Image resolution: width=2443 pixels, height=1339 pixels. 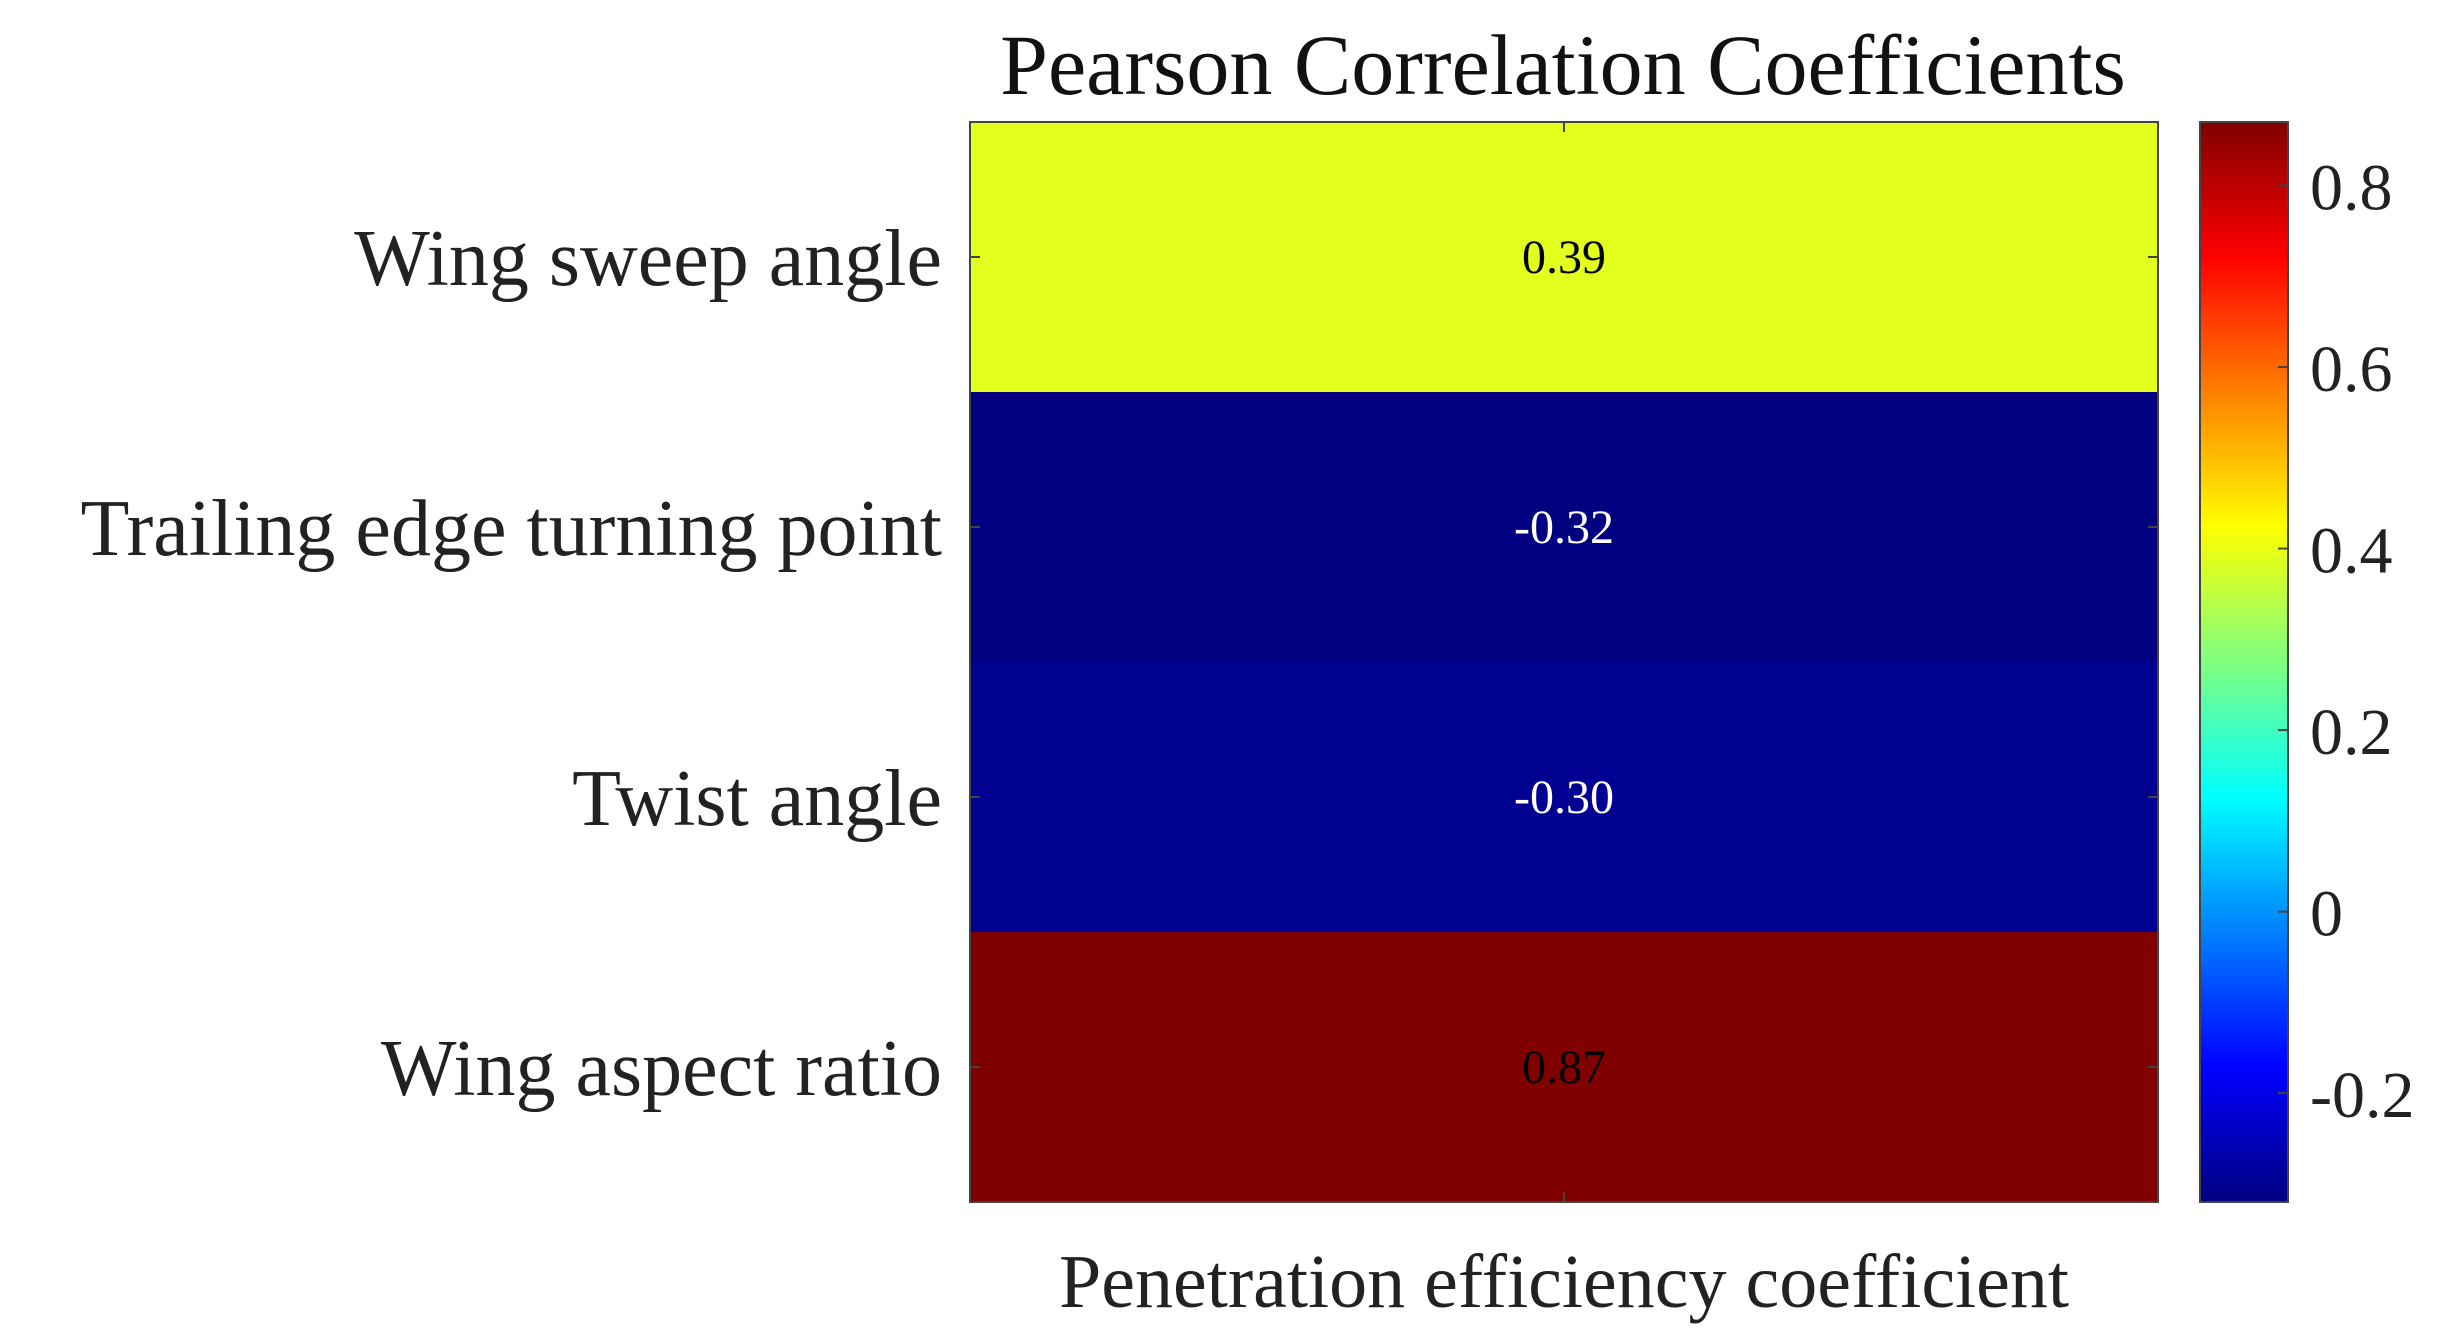 I want to click on colorbar-tick-label: 0.8, so click(x=2351, y=188).